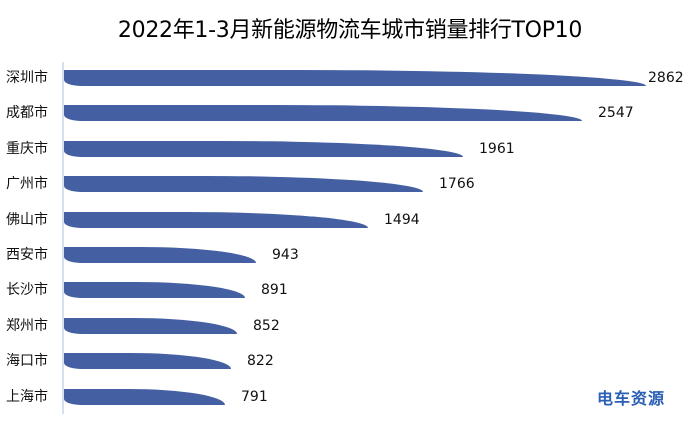 This screenshot has height=422, width=700. I want to click on category-label: 上海市, so click(27, 396).